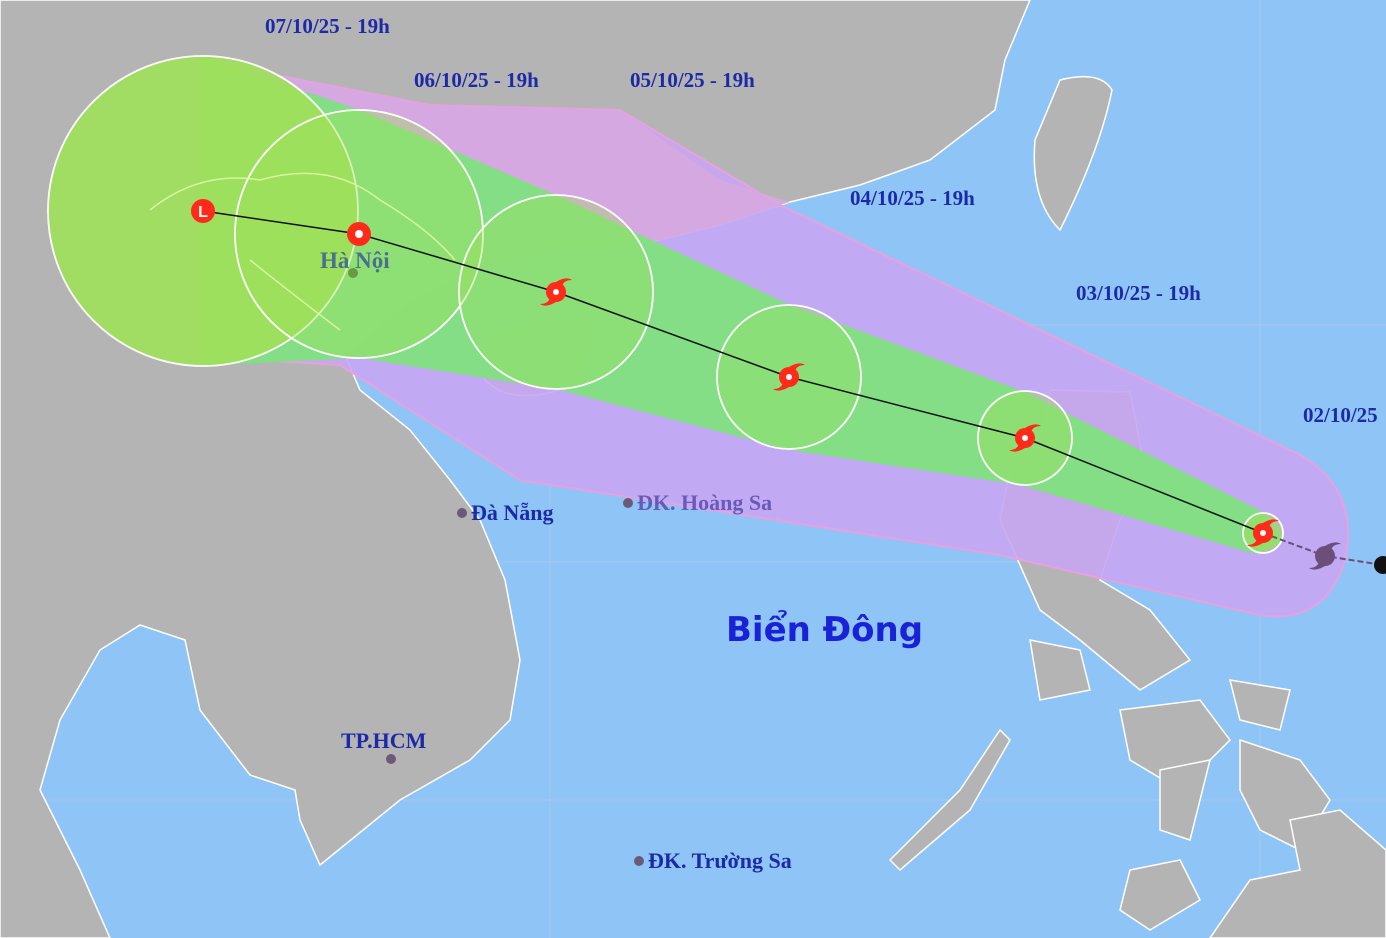 This screenshot has height=938, width=1386. Describe the element at coordinates (825, 630) in the screenshot. I see `sea-label-bien-dong: Biển Đông` at that location.